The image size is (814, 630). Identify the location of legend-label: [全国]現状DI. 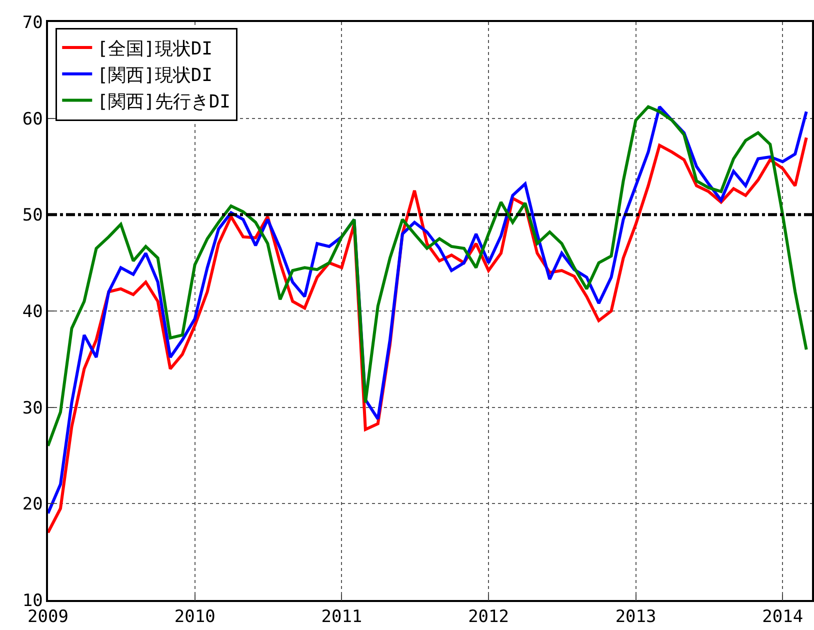
(154, 49).